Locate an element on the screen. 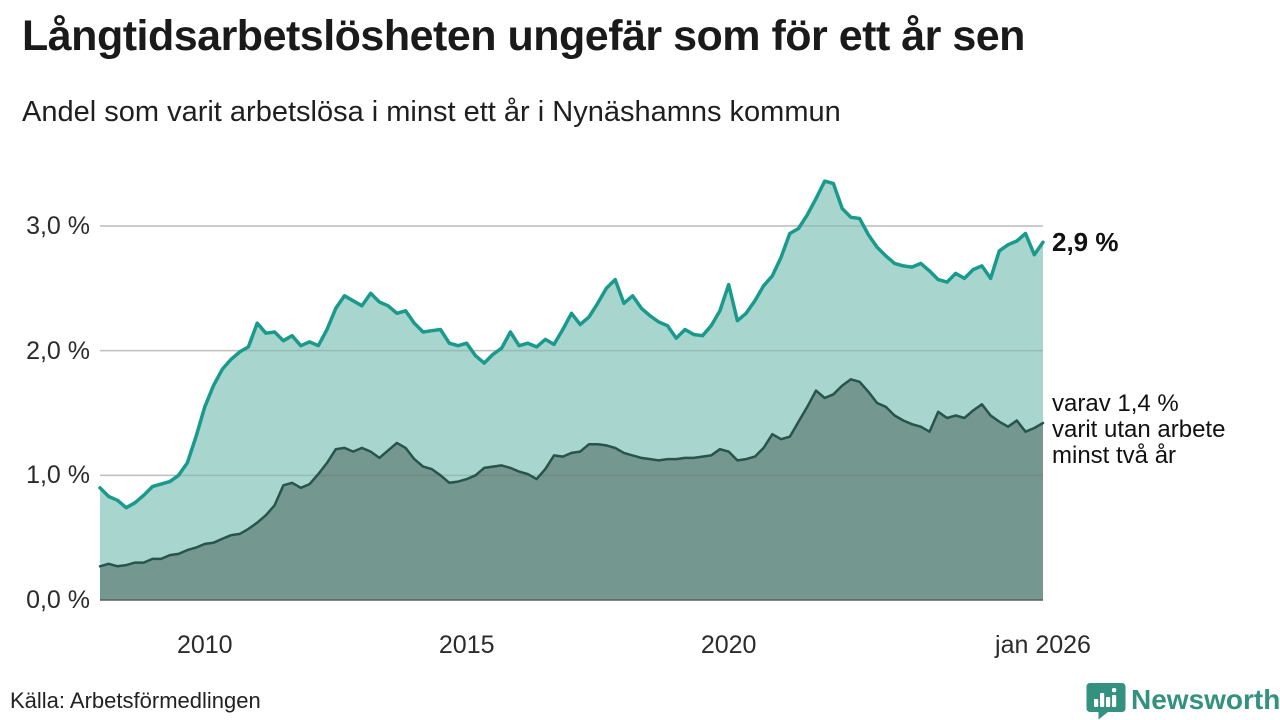 The image size is (1280, 720). x-tick-label: 2010 is located at coordinates (204, 645).